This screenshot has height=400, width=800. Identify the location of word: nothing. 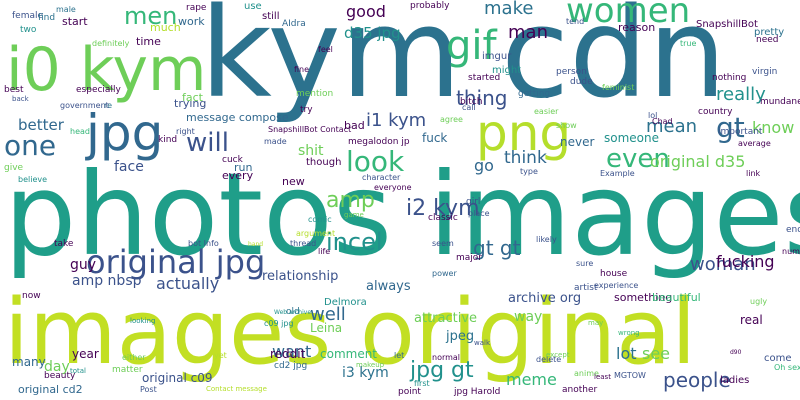
(729, 78).